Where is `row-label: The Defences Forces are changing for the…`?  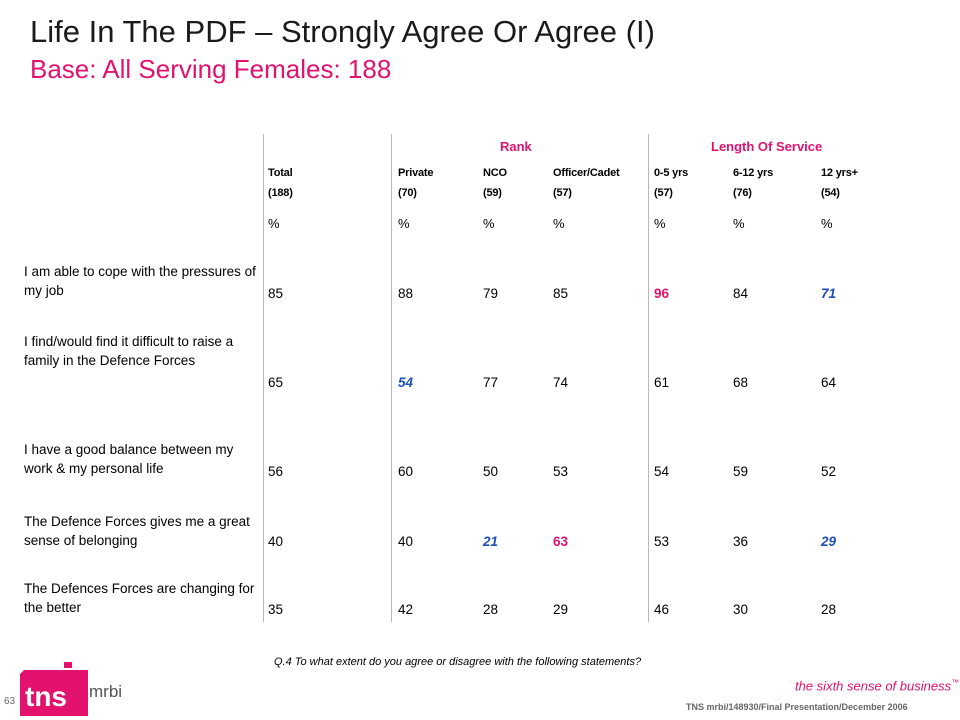 row-label: The Defences Forces are changing for the… is located at coordinates (139, 598).